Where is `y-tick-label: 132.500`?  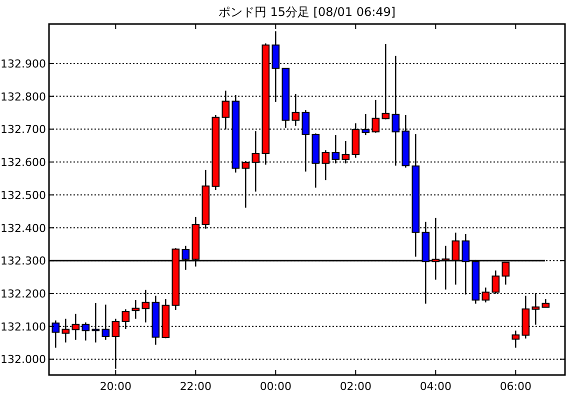 y-tick-label: 132.500 is located at coordinates (23, 195).